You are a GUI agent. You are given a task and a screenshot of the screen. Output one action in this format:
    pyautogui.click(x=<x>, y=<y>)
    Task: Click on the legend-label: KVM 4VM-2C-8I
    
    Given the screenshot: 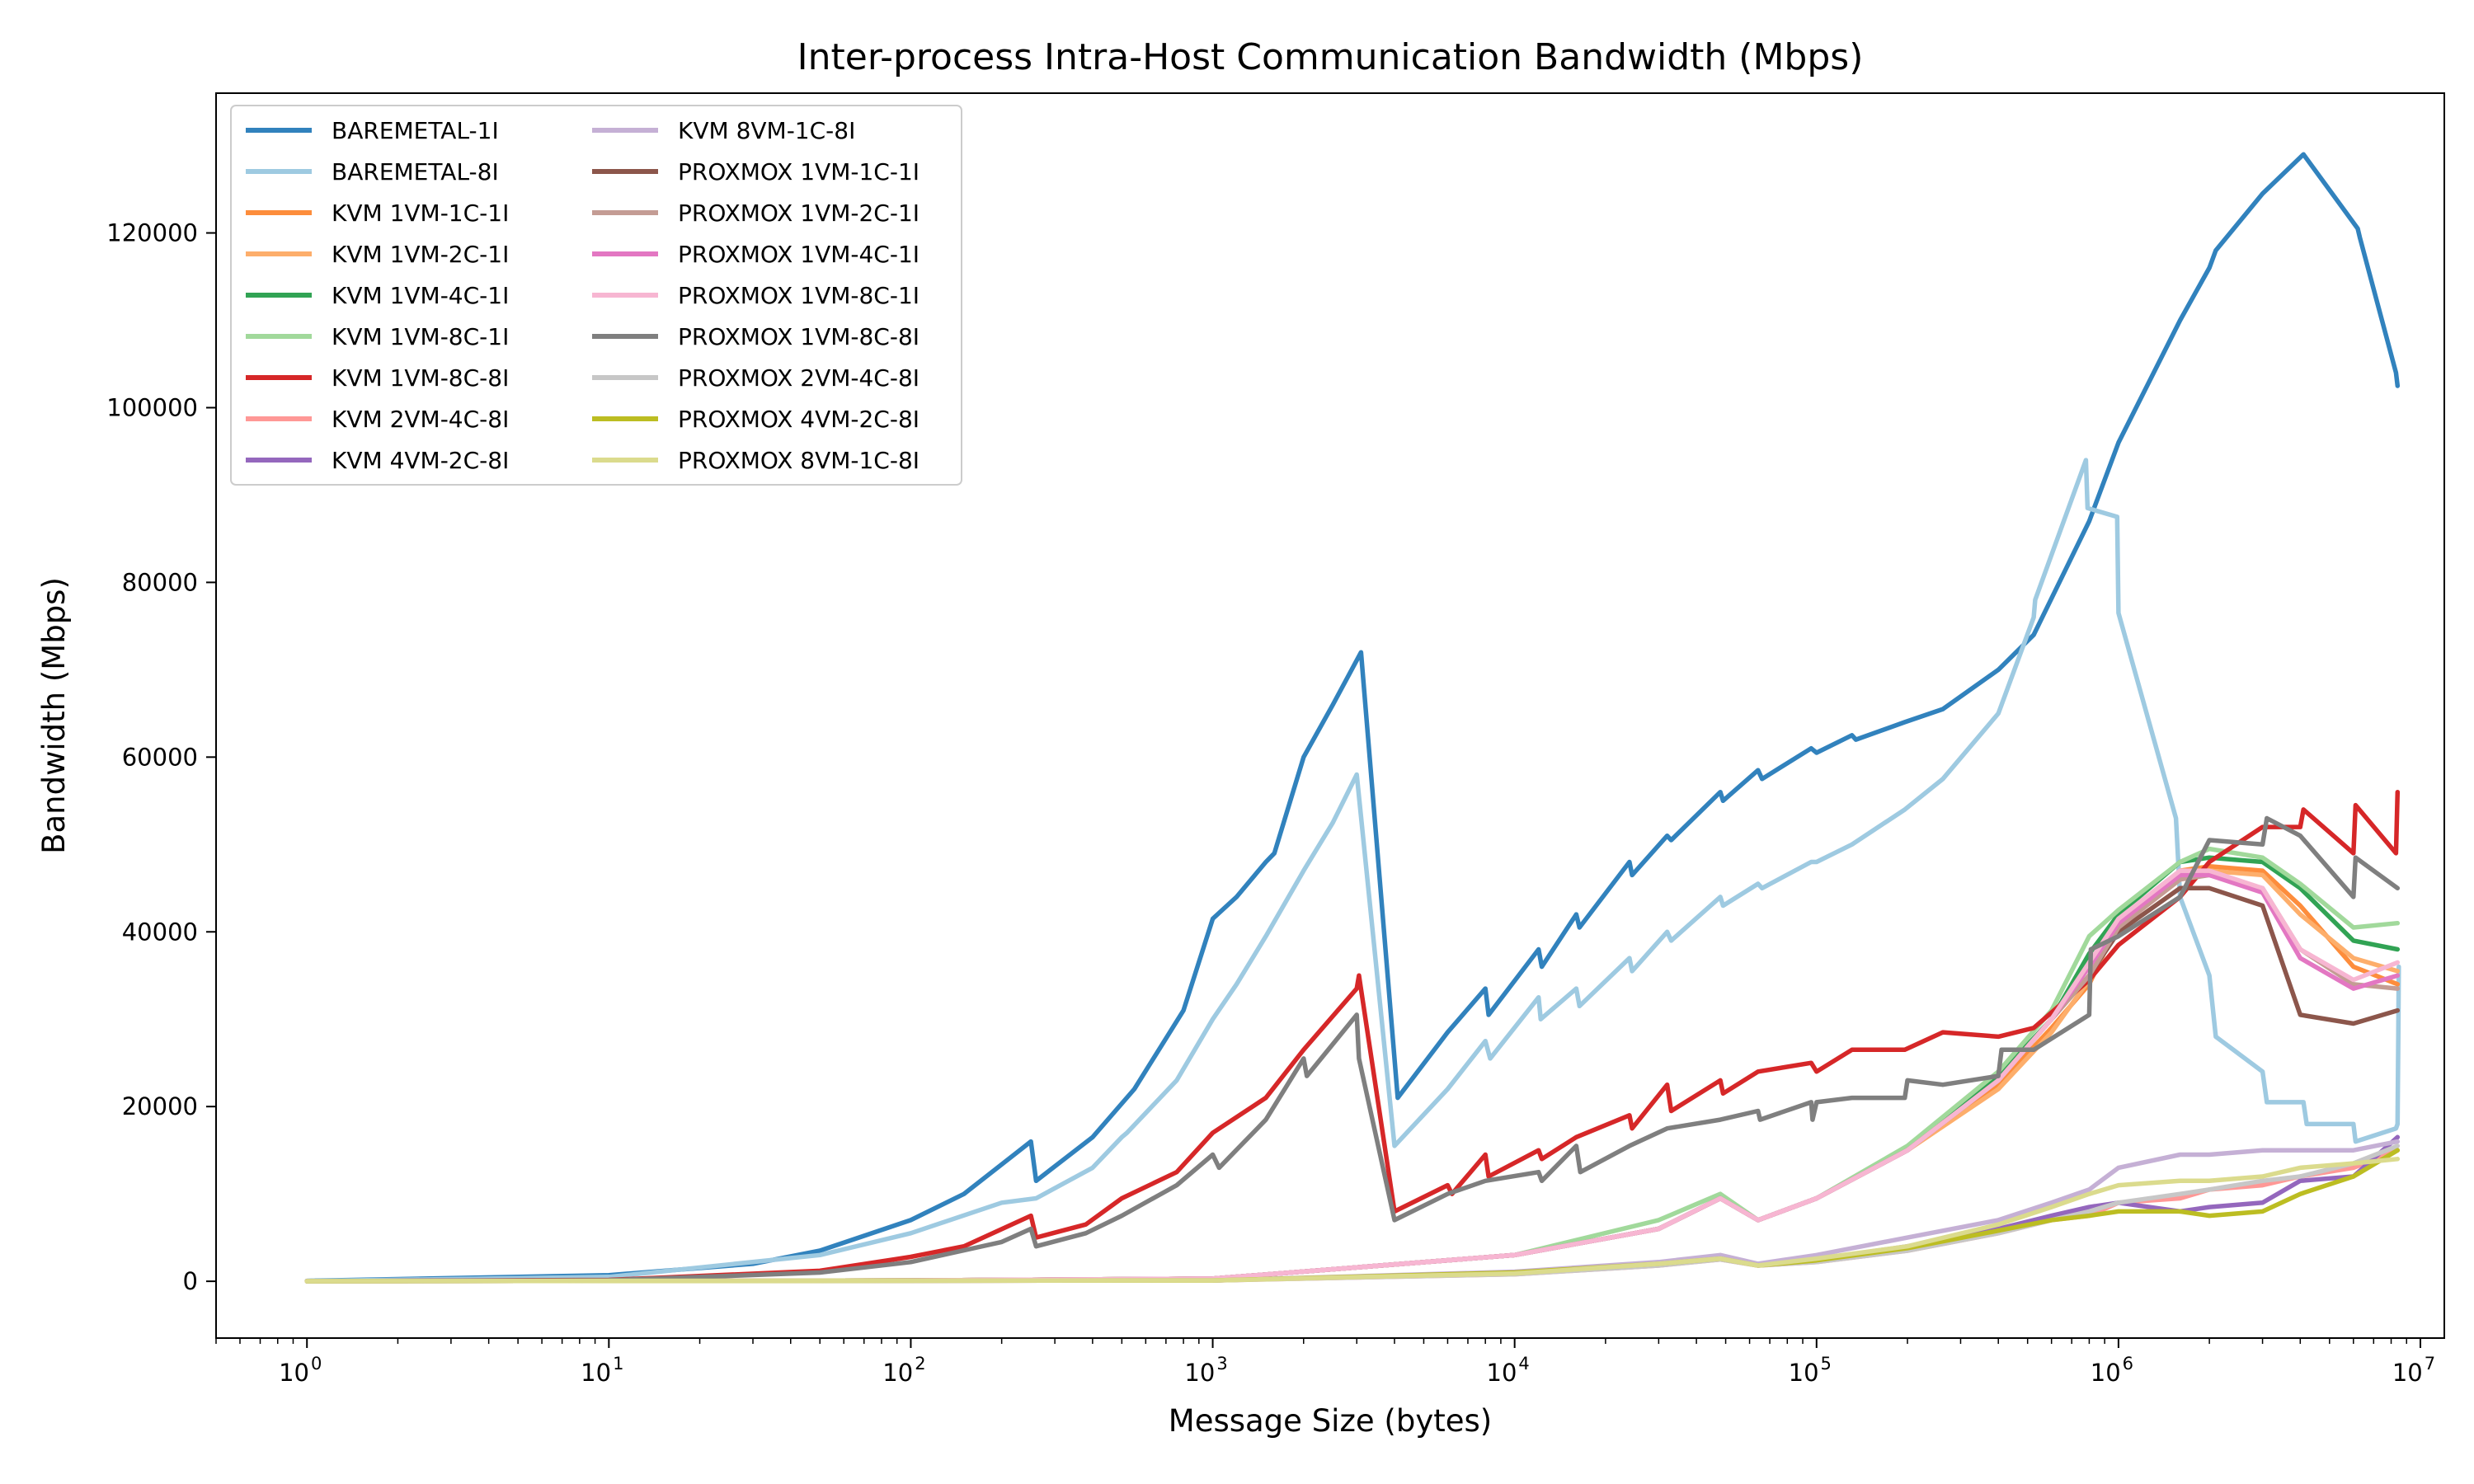 What is the action you would take?
    pyautogui.click(x=420, y=460)
    